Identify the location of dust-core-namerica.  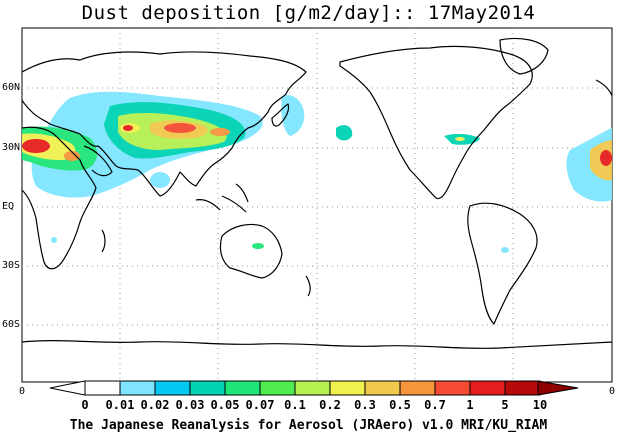
(460, 139).